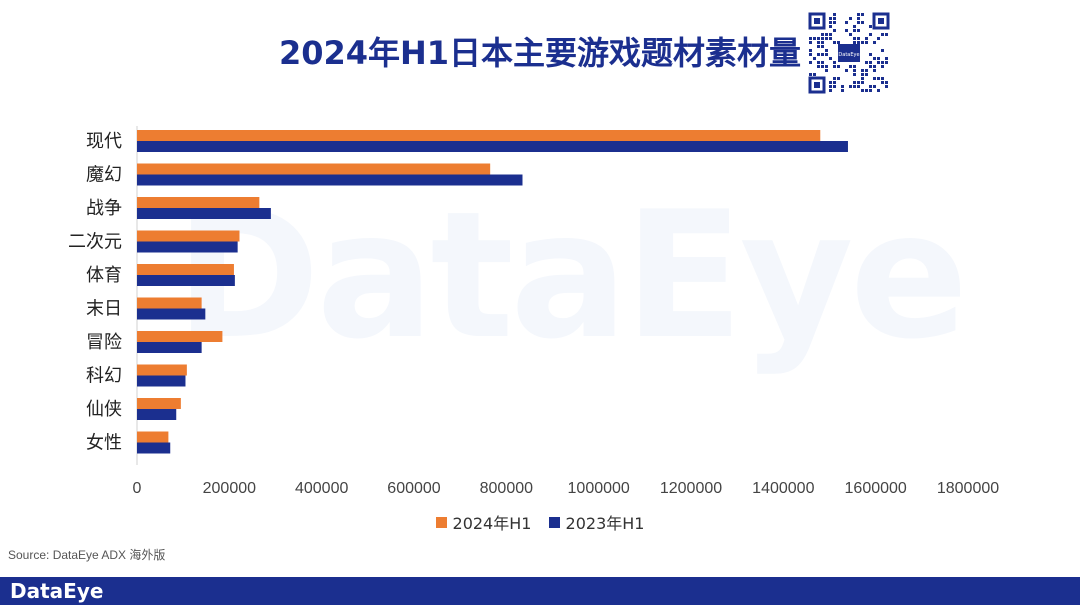 The height and width of the screenshot is (605, 1080). Describe the element at coordinates (104, 443) in the screenshot. I see `category-label: 女性` at that location.